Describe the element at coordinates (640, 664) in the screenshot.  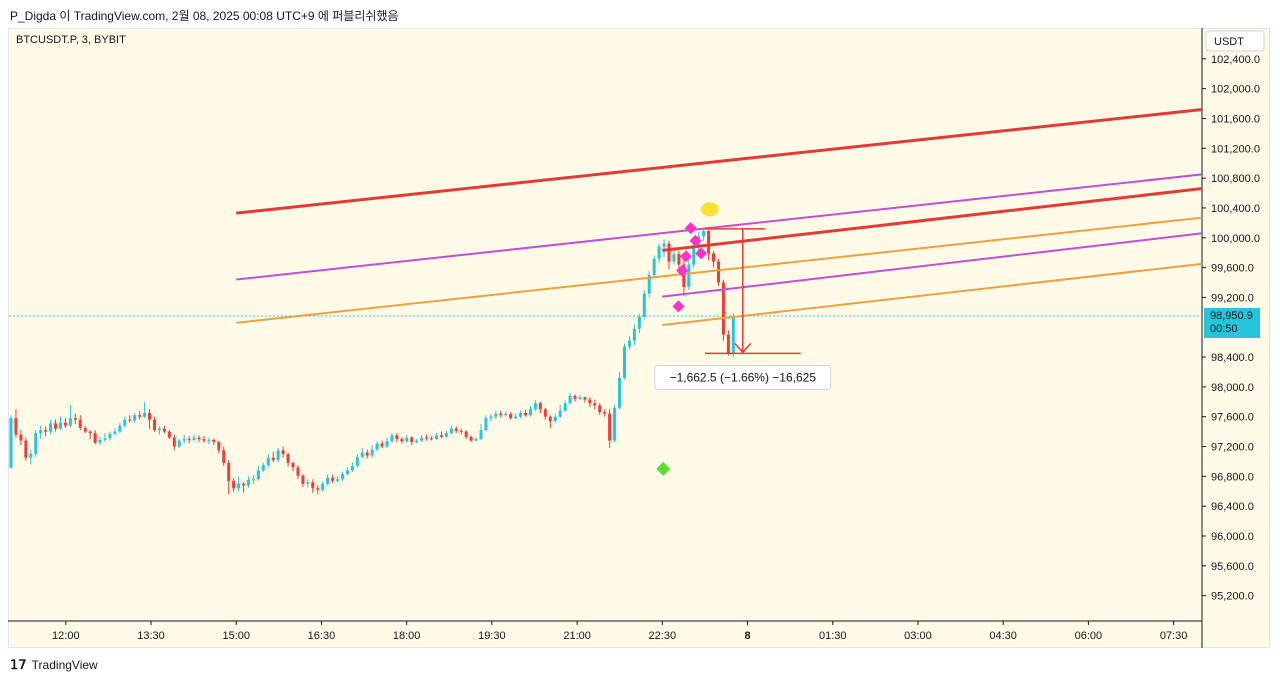
I see `footer: 𝟣𝟩 TradingView` at that location.